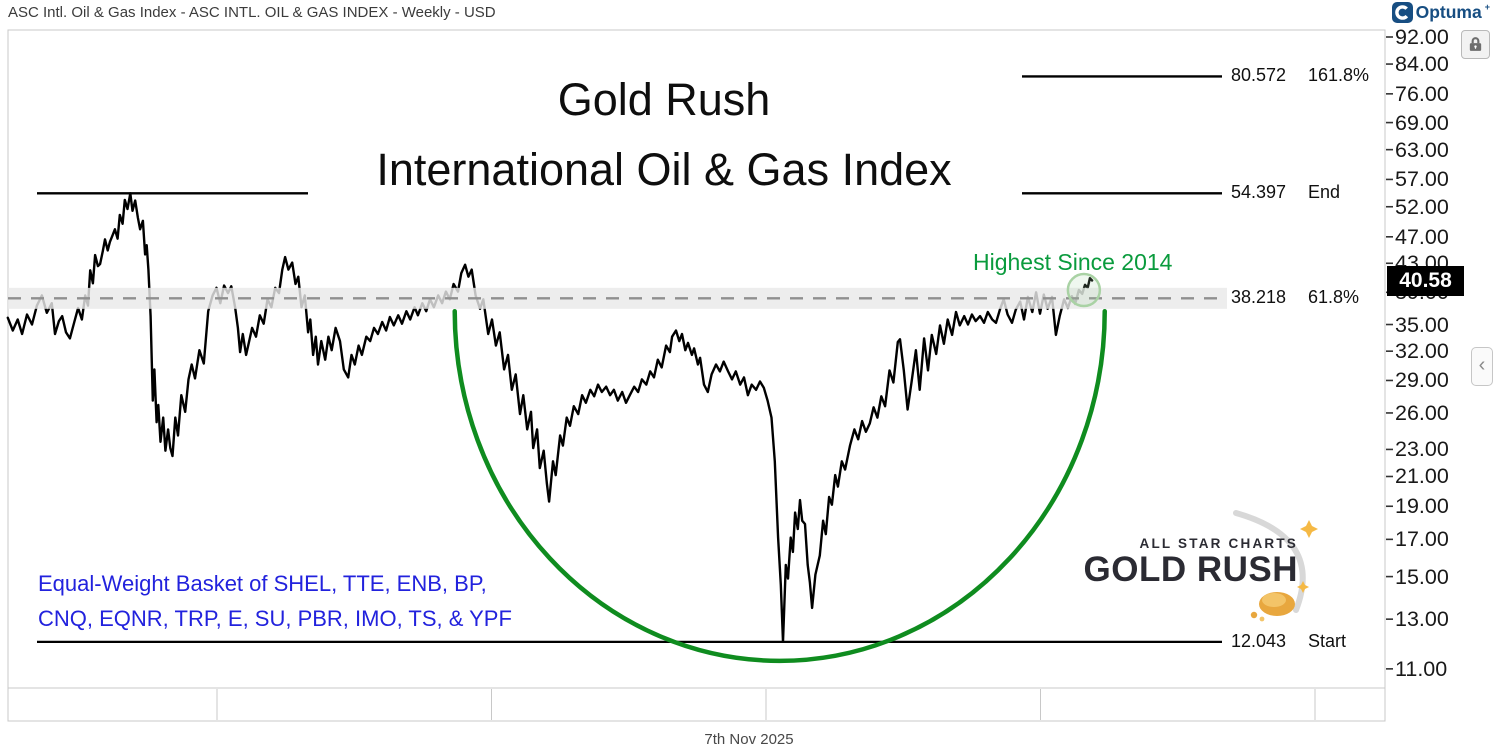 The image size is (1494, 756). I want to click on lock-button, so click(1475, 44).